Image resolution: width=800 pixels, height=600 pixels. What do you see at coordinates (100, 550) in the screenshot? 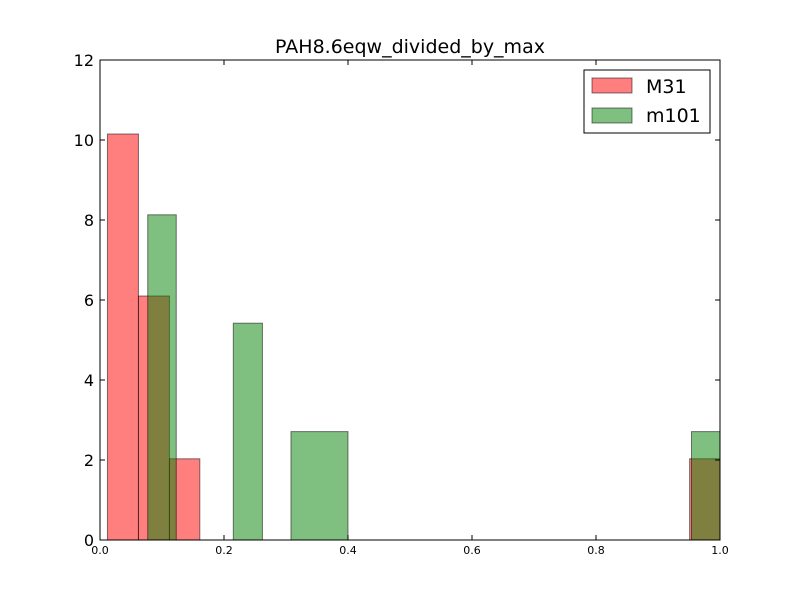
I see `x-tick-label: 0.0` at bounding box center [100, 550].